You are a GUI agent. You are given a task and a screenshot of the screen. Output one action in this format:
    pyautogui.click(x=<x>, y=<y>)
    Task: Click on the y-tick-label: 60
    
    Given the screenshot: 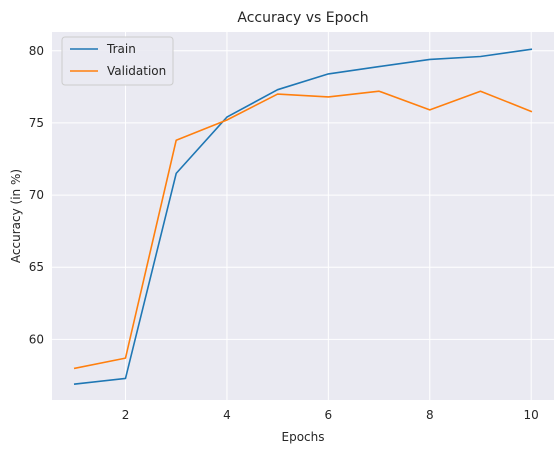 What is the action you would take?
    pyautogui.click(x=36, y=339)
    